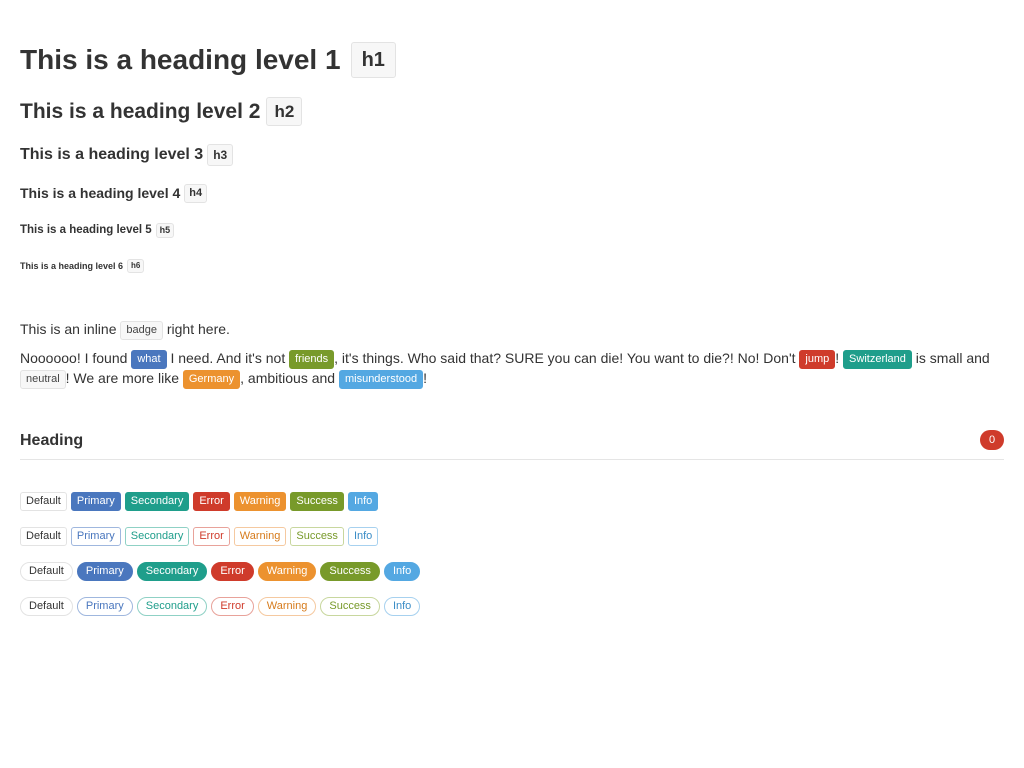  I want to click on pill-outline-primary: Primary, so click(104, 606).